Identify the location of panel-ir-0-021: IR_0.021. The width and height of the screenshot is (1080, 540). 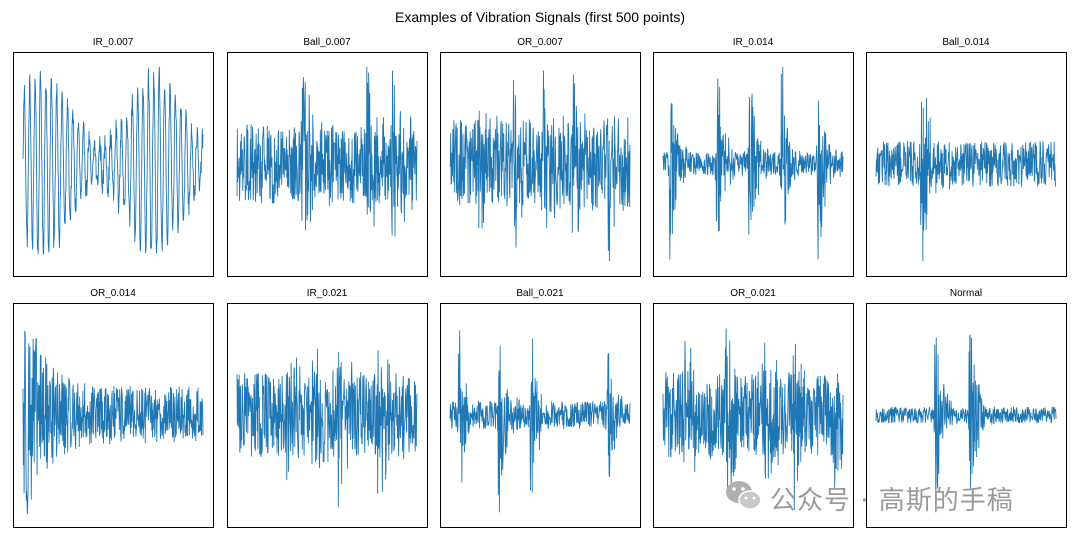
(327, 408).